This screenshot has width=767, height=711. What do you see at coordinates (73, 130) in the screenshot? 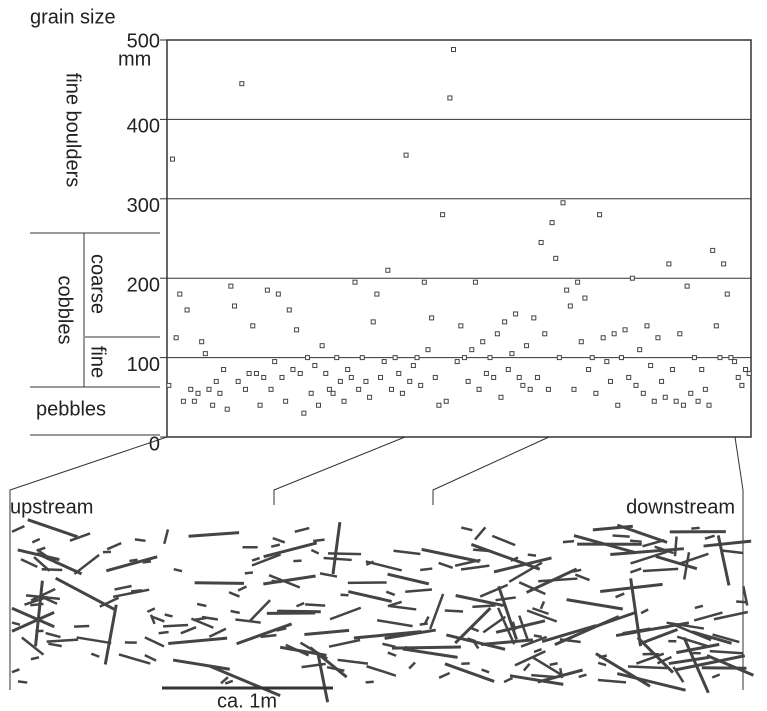
I see `class-label: fine boulders` at bounding box center [73, 130].